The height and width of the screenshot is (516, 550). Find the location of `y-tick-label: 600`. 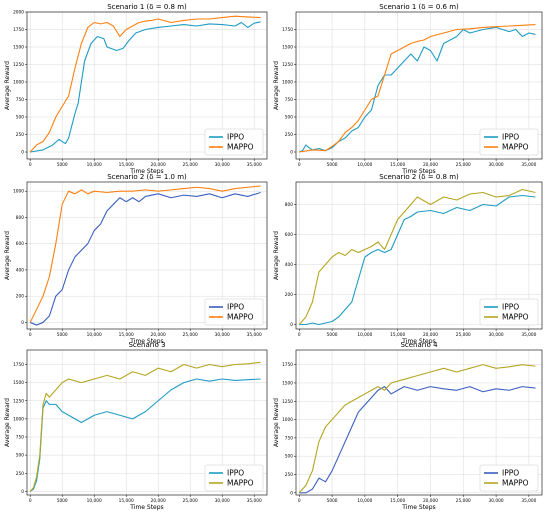

y-tick-label: 600 is located at coordinates (20, 244).